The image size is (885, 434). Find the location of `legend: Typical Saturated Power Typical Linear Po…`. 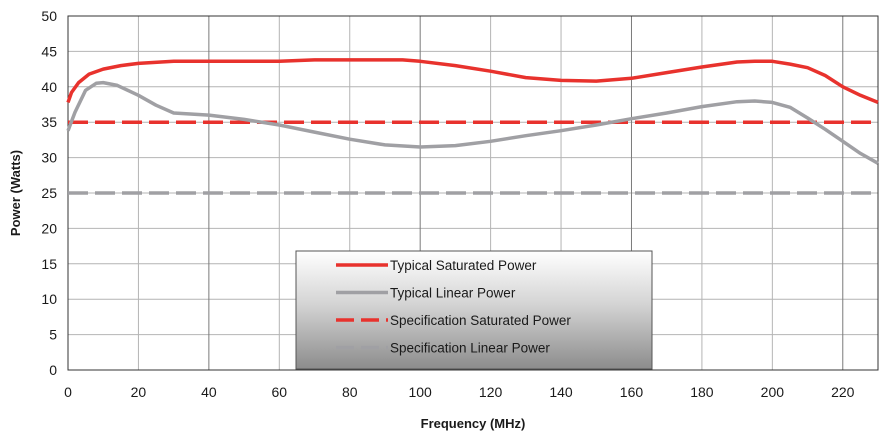

legend: Typical Saturated Power Typical Linear Po… is located at coordinates (474, 310).